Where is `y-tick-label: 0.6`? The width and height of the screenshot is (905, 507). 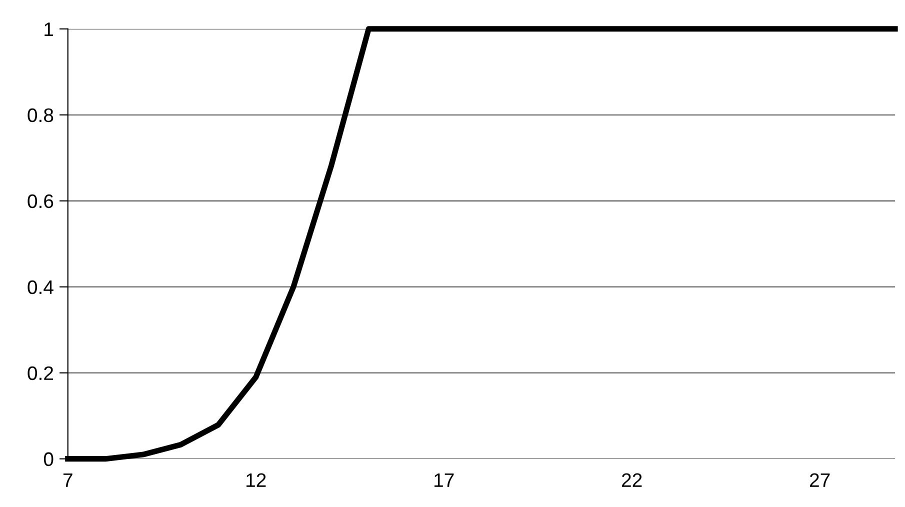
y-tick-label: 0.6 is located at coordinates (41, 201).